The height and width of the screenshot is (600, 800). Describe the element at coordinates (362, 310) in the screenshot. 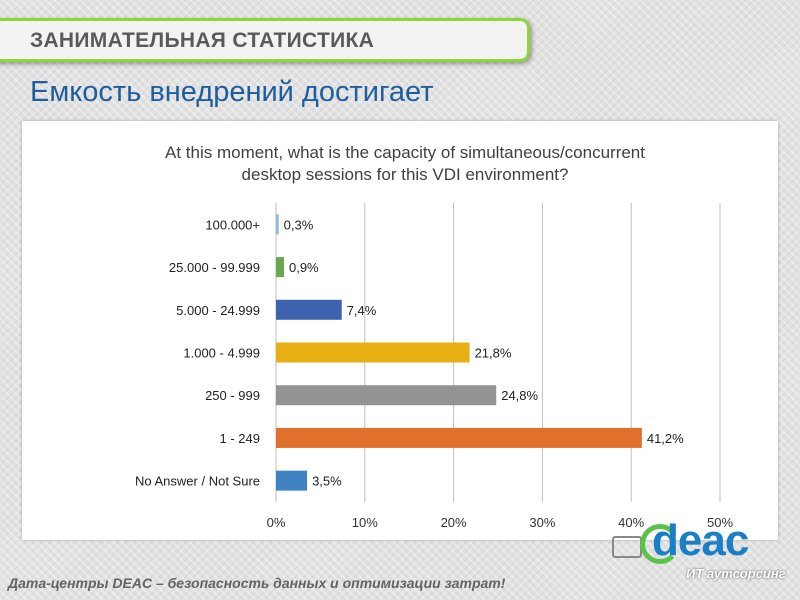

I see `value-label: 7,4%` at that location.